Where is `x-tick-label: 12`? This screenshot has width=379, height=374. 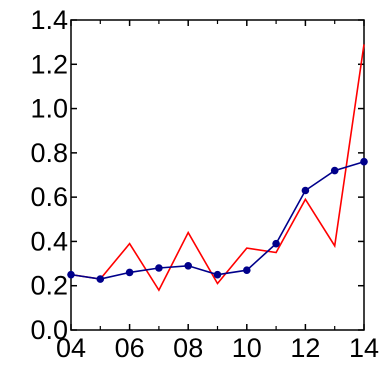 x-tick-label: 12 is located at coordinates (305, 348).